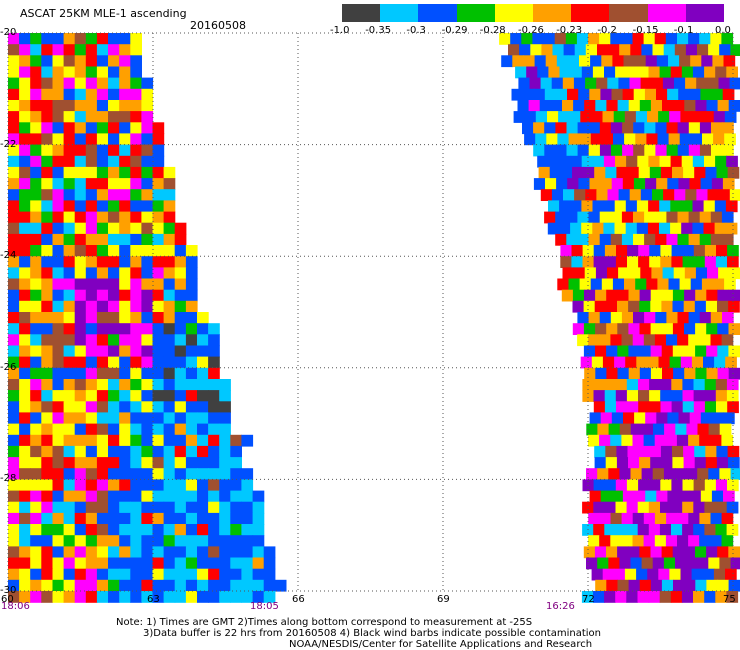 The image size is (740, 650). What do you see at coordinates (8, 367) in the screenshot?
I see `latitude-label: -26` at bounding box center [8, 367].